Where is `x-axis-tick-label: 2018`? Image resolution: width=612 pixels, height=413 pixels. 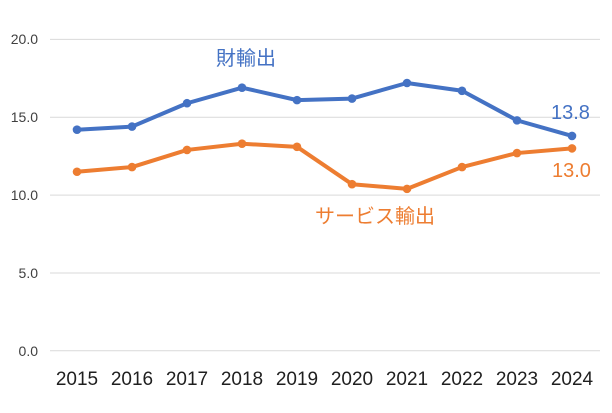 x-axis-tick-label: 2018 is located at coordinates (242, 379).